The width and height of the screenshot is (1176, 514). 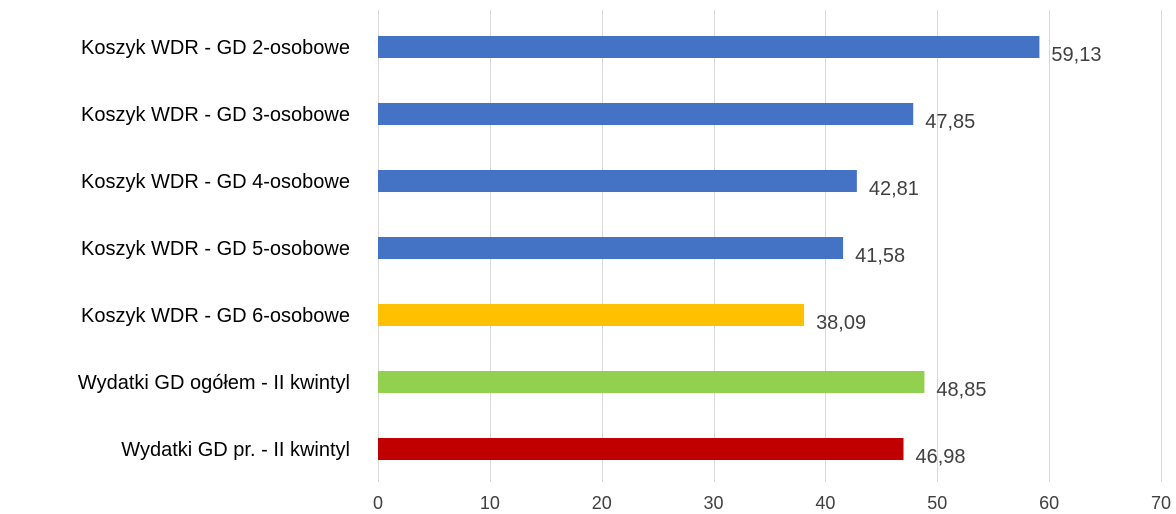 I want to click on category-label: Koszyk WDR - GD 6-osobowe, so click(x=215, y=316).